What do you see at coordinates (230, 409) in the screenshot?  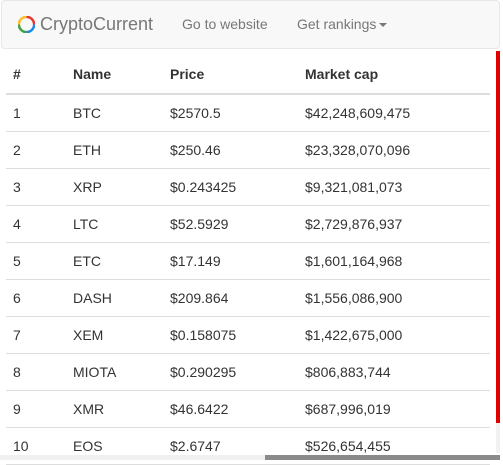 I see `cell-price: $46.6422` at bounding box center [230, 409].